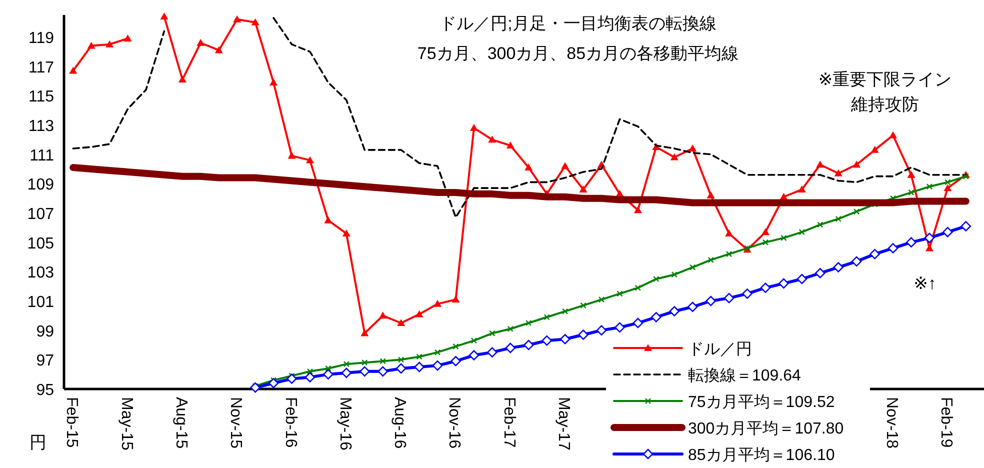 This screenshot has height=468, width=984. What do you see at coordinates (45, 390) in the screenshot?
I see `y-tick-label: 95` at bounding box center [45, 390].